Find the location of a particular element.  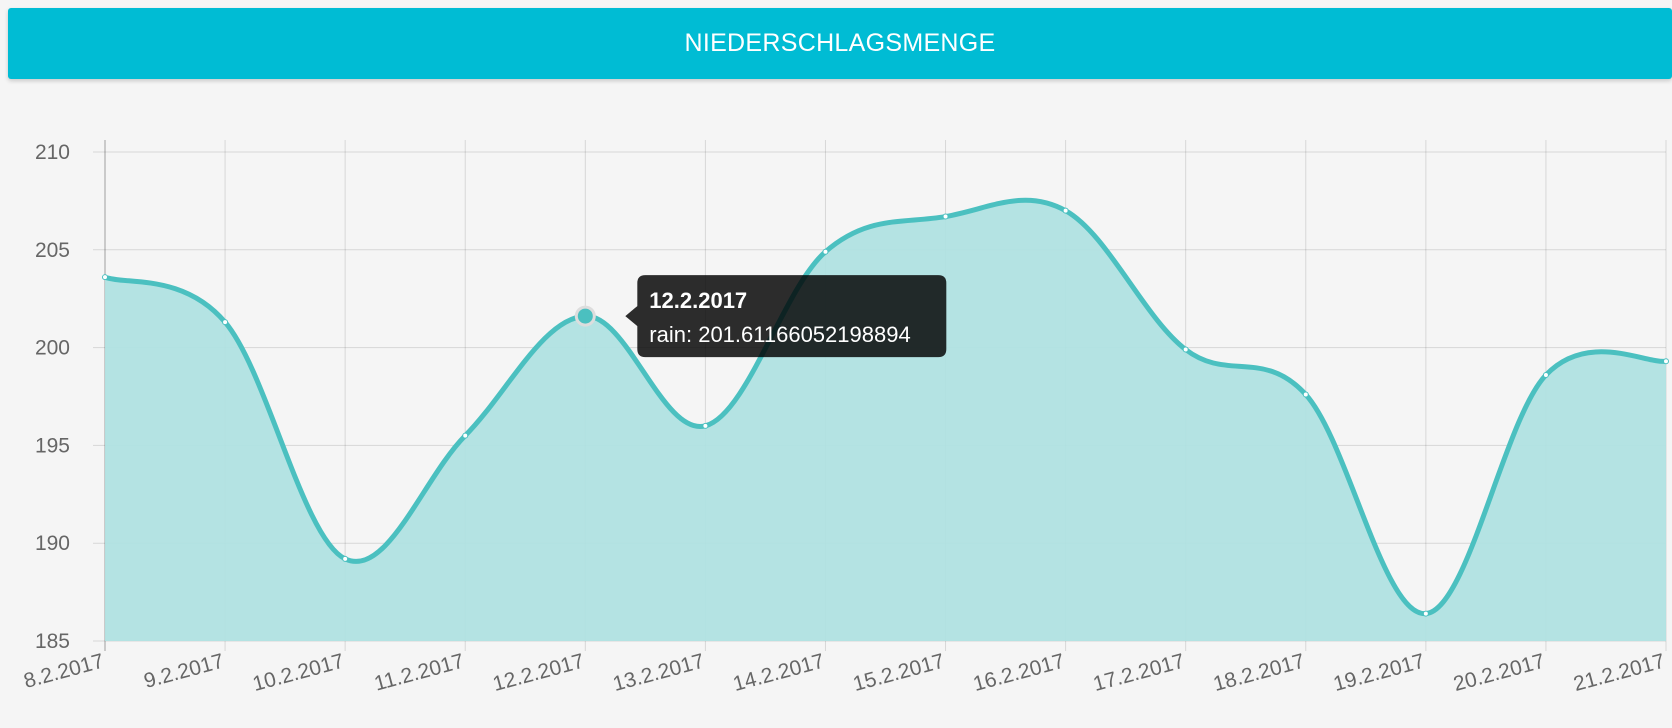

x-tick-label: 18.2.2017 is located at coordinates (1259, 673).